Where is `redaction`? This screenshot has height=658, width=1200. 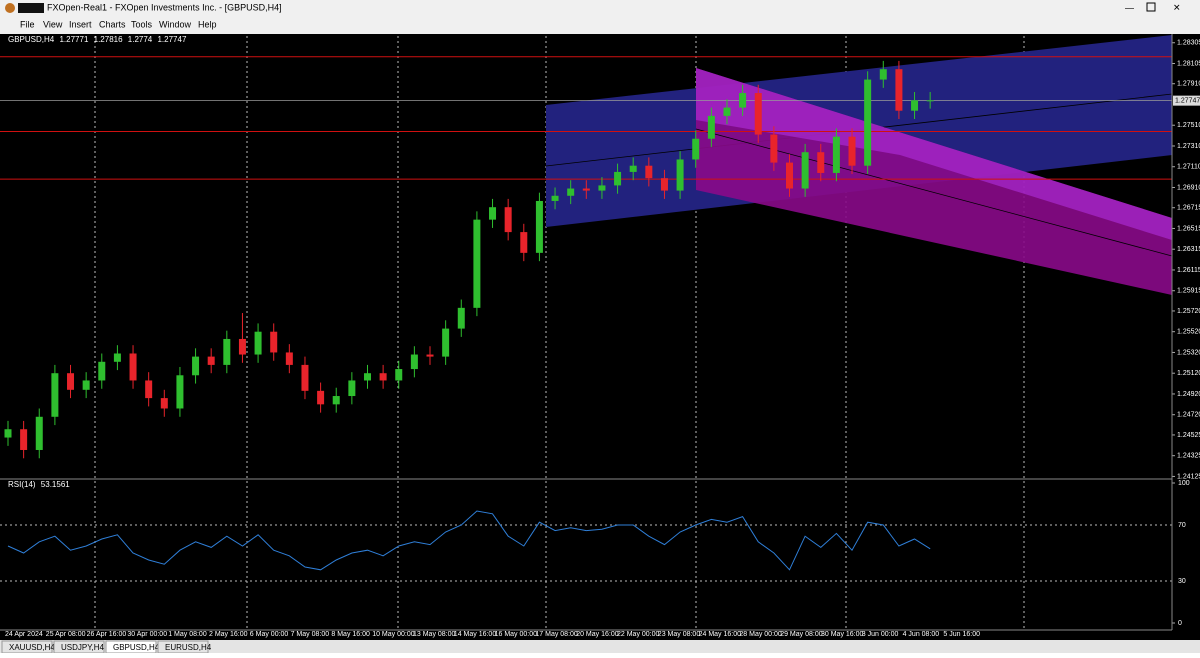
redaction is located at coordinates (31, 8).